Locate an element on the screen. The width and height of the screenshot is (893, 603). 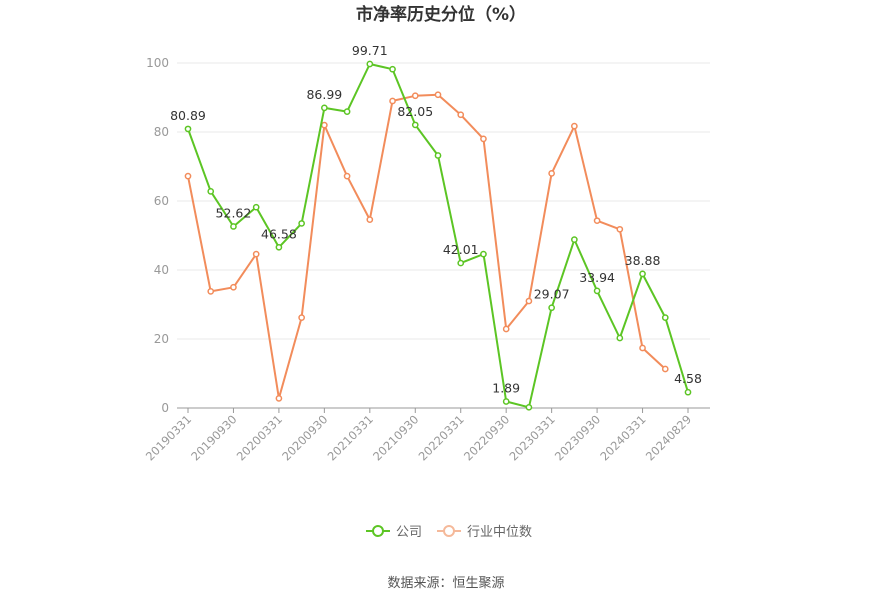
data-label-14: 1.89 is located at coordinates (506, 387).